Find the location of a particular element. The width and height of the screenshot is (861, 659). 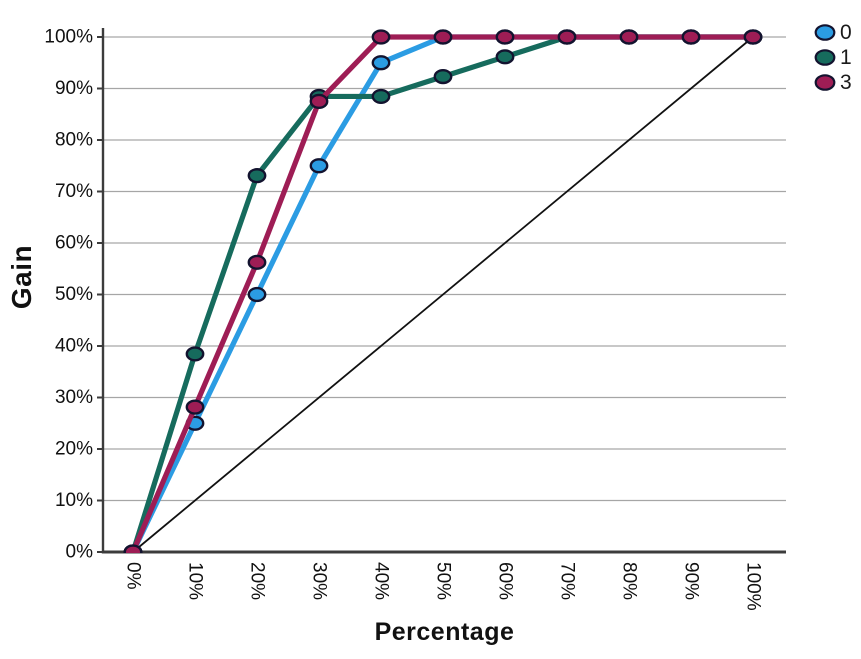

x-axis-ticks: 0% 10% 20% 30% 40% 50% 60% 70% 80% 90% 100% is located at coordinates (443, 586).